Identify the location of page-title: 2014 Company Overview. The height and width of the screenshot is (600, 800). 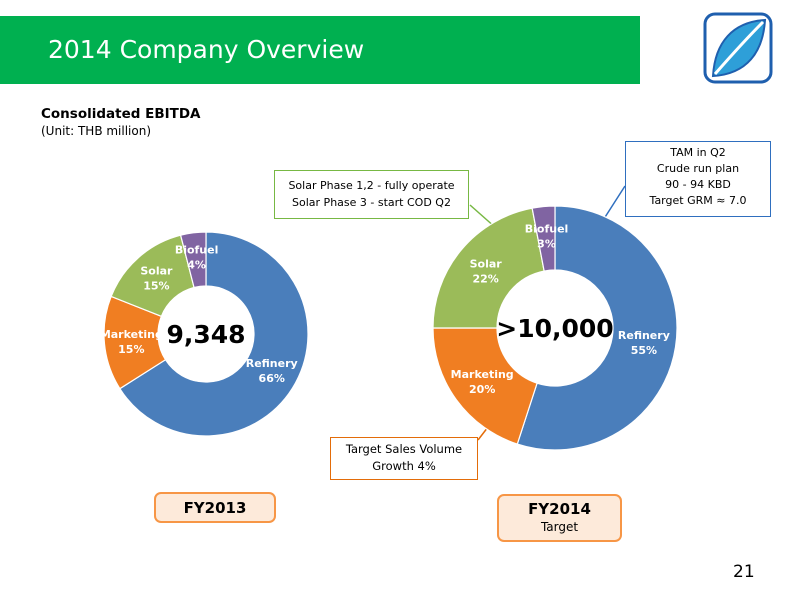
(206, 49).